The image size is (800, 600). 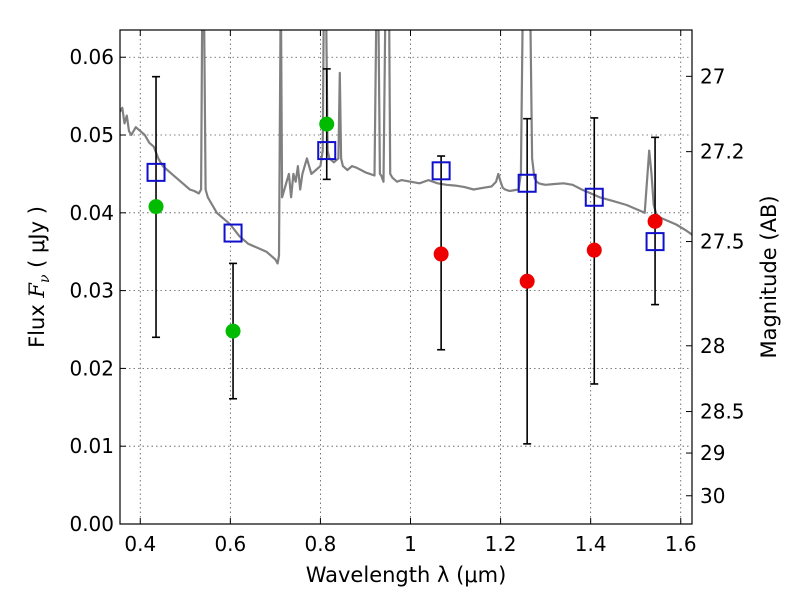 What do you see at coordinates (45, 278) in the screenshot?
I see `y-axis-label-subscript: ν` at bounding box center [45, 278].